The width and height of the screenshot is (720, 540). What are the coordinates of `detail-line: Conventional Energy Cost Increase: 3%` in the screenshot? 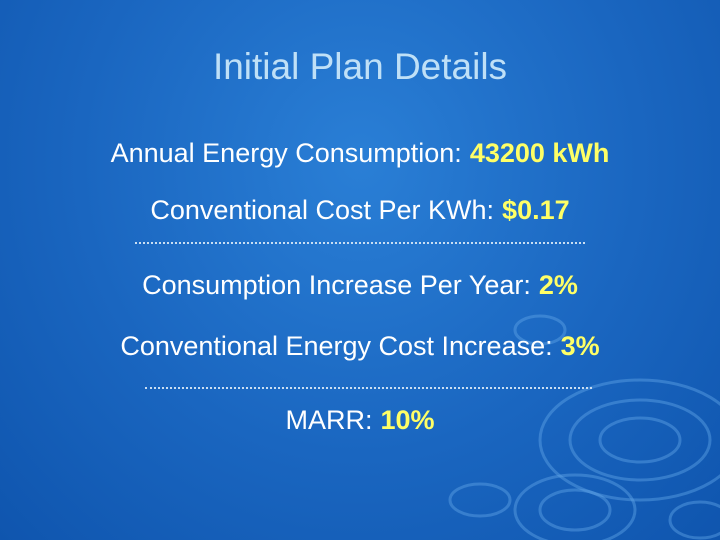 It's located at (360, 346).